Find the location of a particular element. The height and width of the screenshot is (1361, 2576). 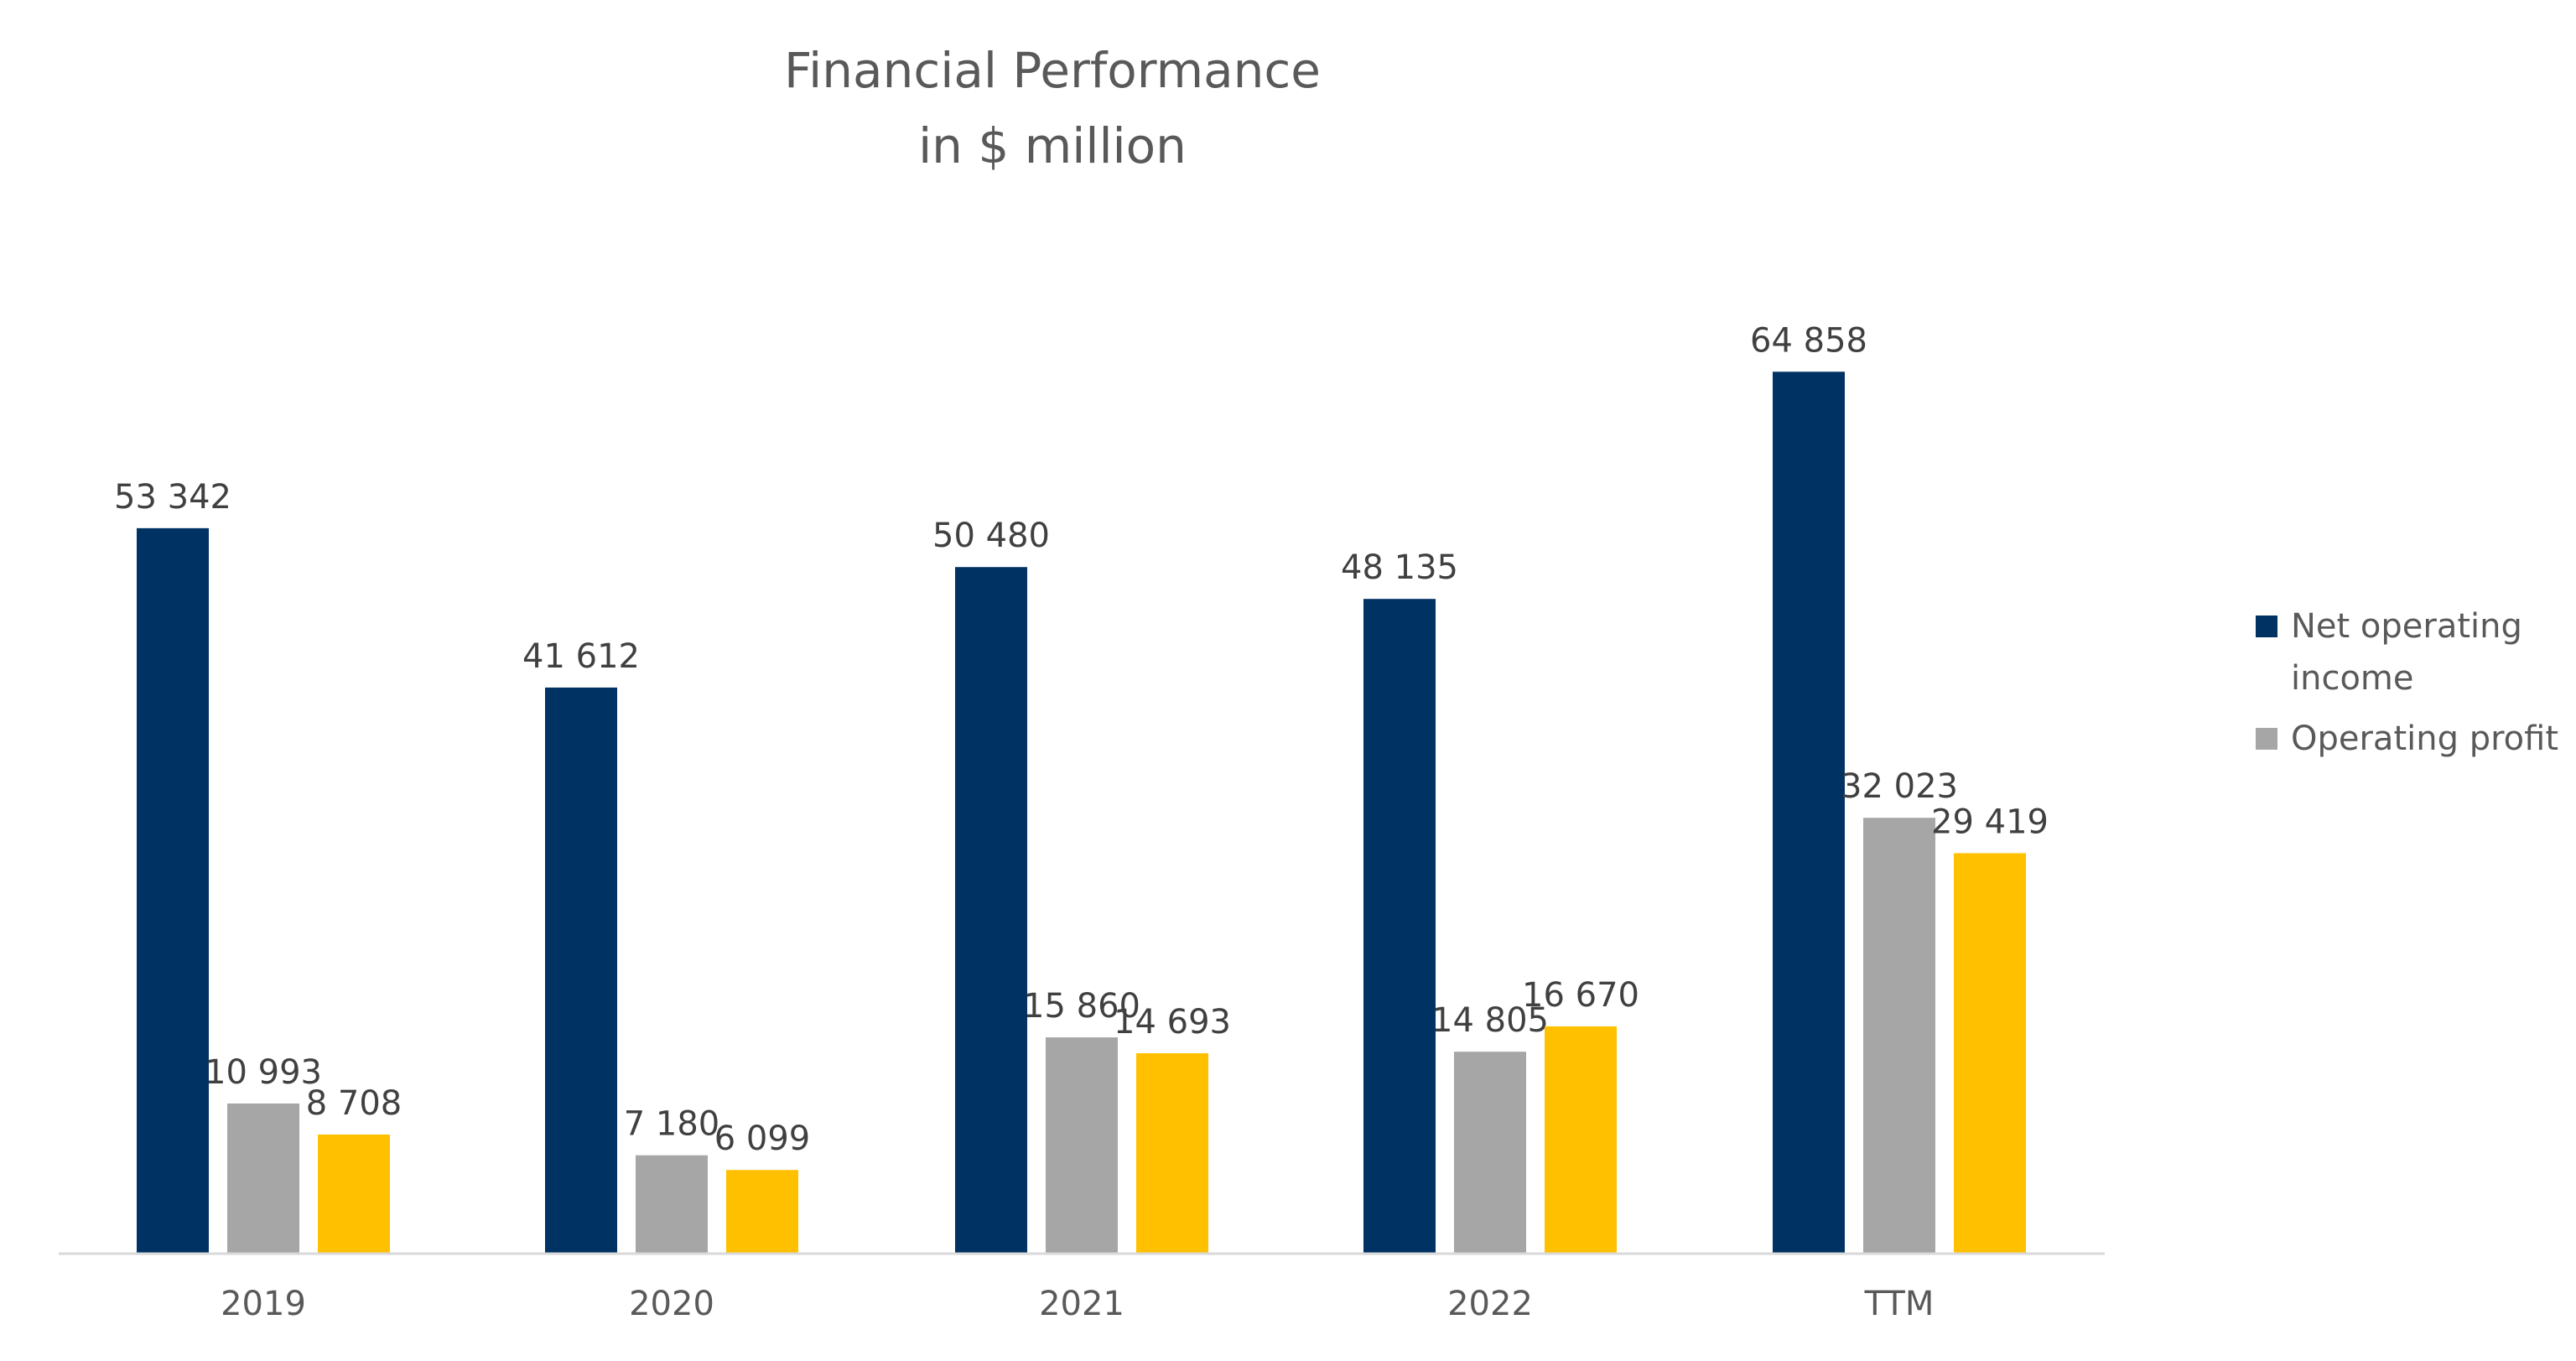

data-label-series1-2020: 7 180 is located at coordinates (672, 1124).